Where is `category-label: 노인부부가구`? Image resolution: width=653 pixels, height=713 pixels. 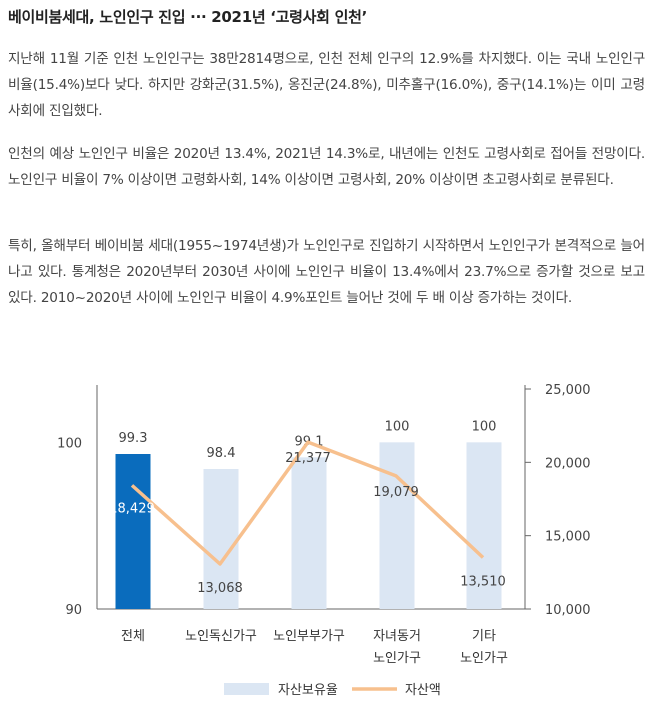 category-label: 노인부부가구 is located at coordinates (309, 636).